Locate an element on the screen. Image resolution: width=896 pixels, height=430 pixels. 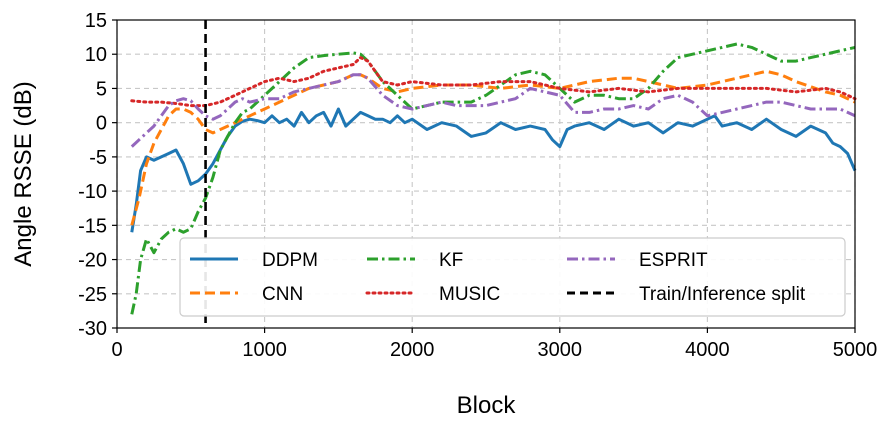
x-tick-label: 0 is located at coordinates (116, 350).